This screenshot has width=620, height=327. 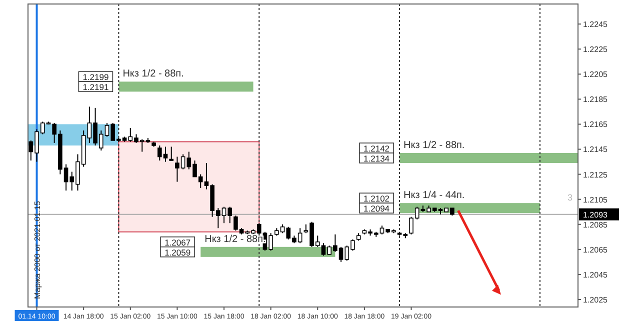 What do you see at coordinates (177, 252) in the screenshot?
I see `annotation: 1.2059` at bounding box center [177, 252].